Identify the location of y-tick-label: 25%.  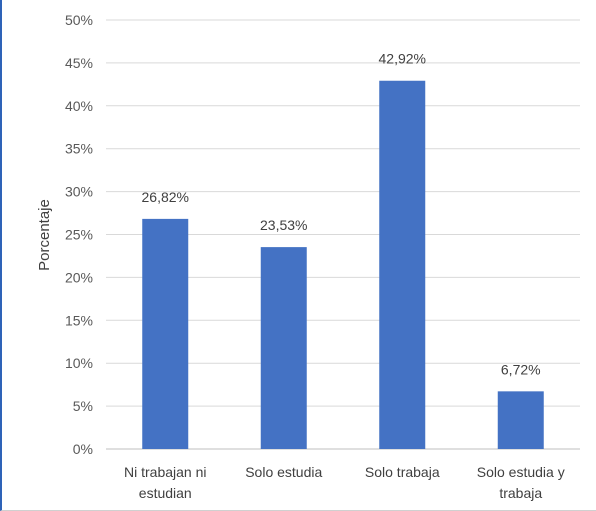
(79, 235).